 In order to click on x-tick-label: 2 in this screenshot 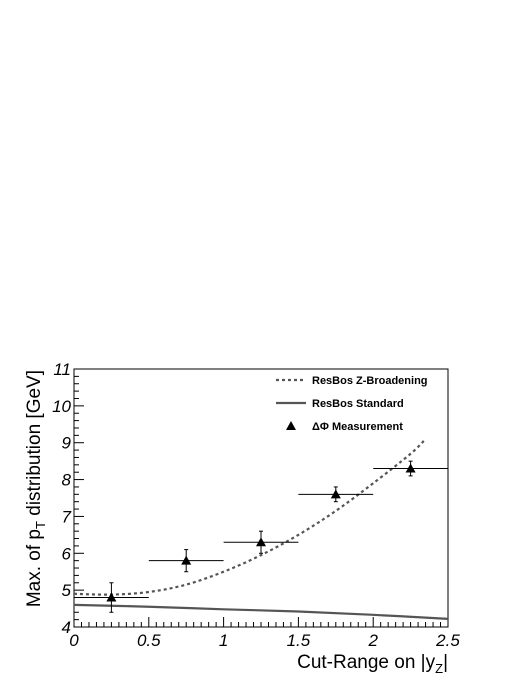, I will do `click(372, 640)`.